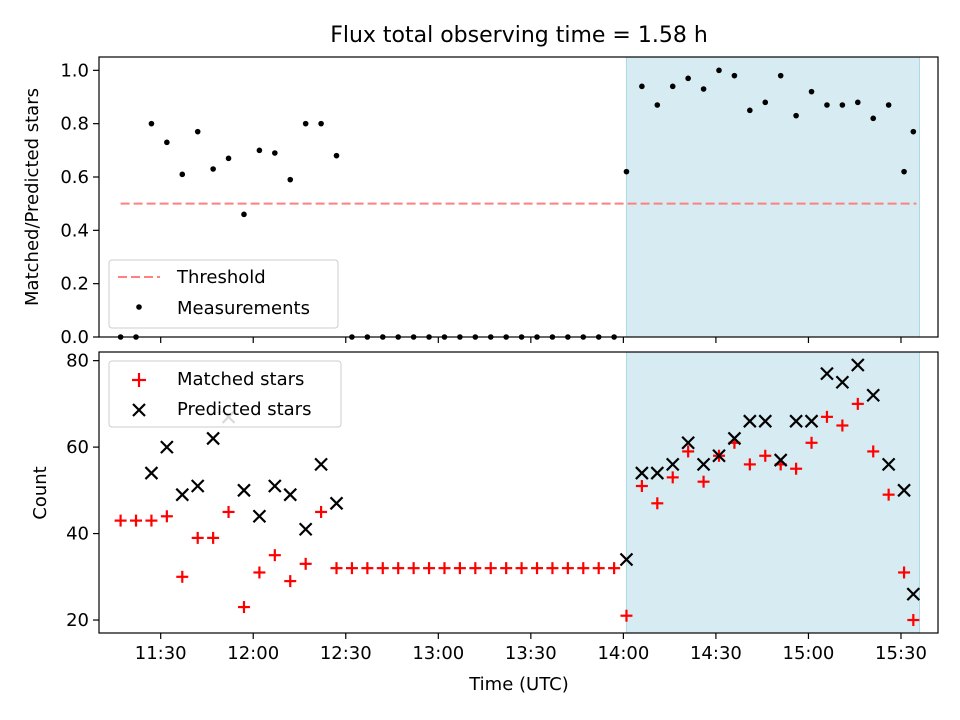 This screenshot has width=960, height=720. Describe the element at coordinates (74, 337) in the screenshot. I see `y-tick-label: 0.0` at that location.